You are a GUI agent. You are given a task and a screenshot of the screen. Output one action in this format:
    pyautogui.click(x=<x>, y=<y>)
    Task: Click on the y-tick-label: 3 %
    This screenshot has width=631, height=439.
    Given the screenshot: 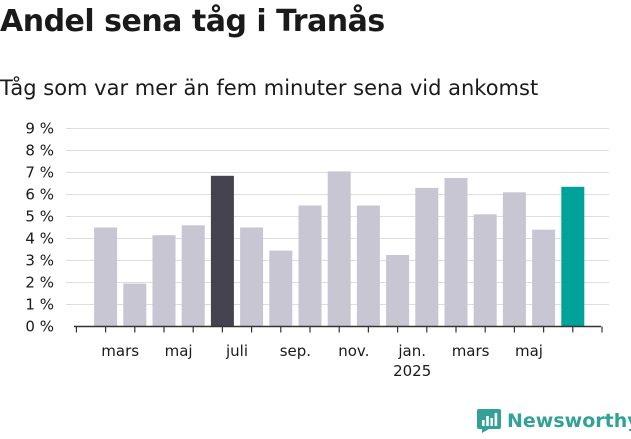 What is the action you would take?
    pyautogui.click(x=39, y=261)
    